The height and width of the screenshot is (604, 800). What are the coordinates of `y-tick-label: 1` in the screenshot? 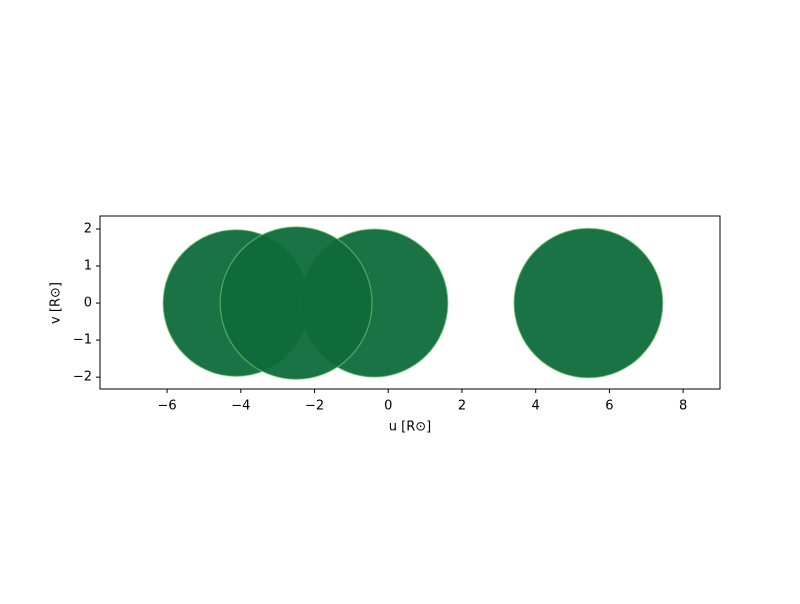 It's located at (88, 266).